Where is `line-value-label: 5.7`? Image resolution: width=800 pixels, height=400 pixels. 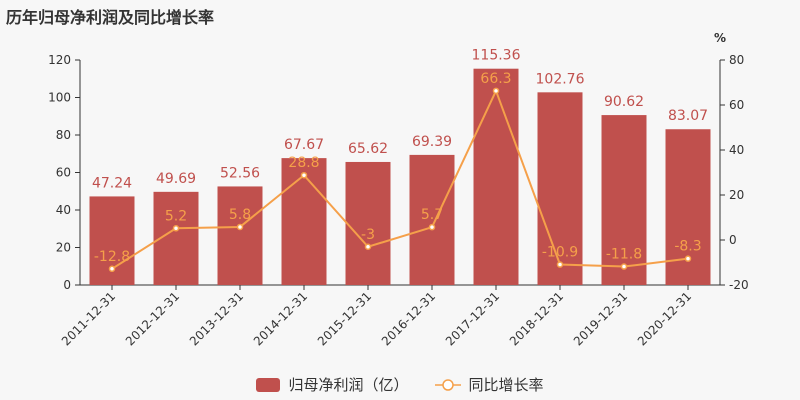 line-value-label: 5.7 is located at coordinates (432, 215).